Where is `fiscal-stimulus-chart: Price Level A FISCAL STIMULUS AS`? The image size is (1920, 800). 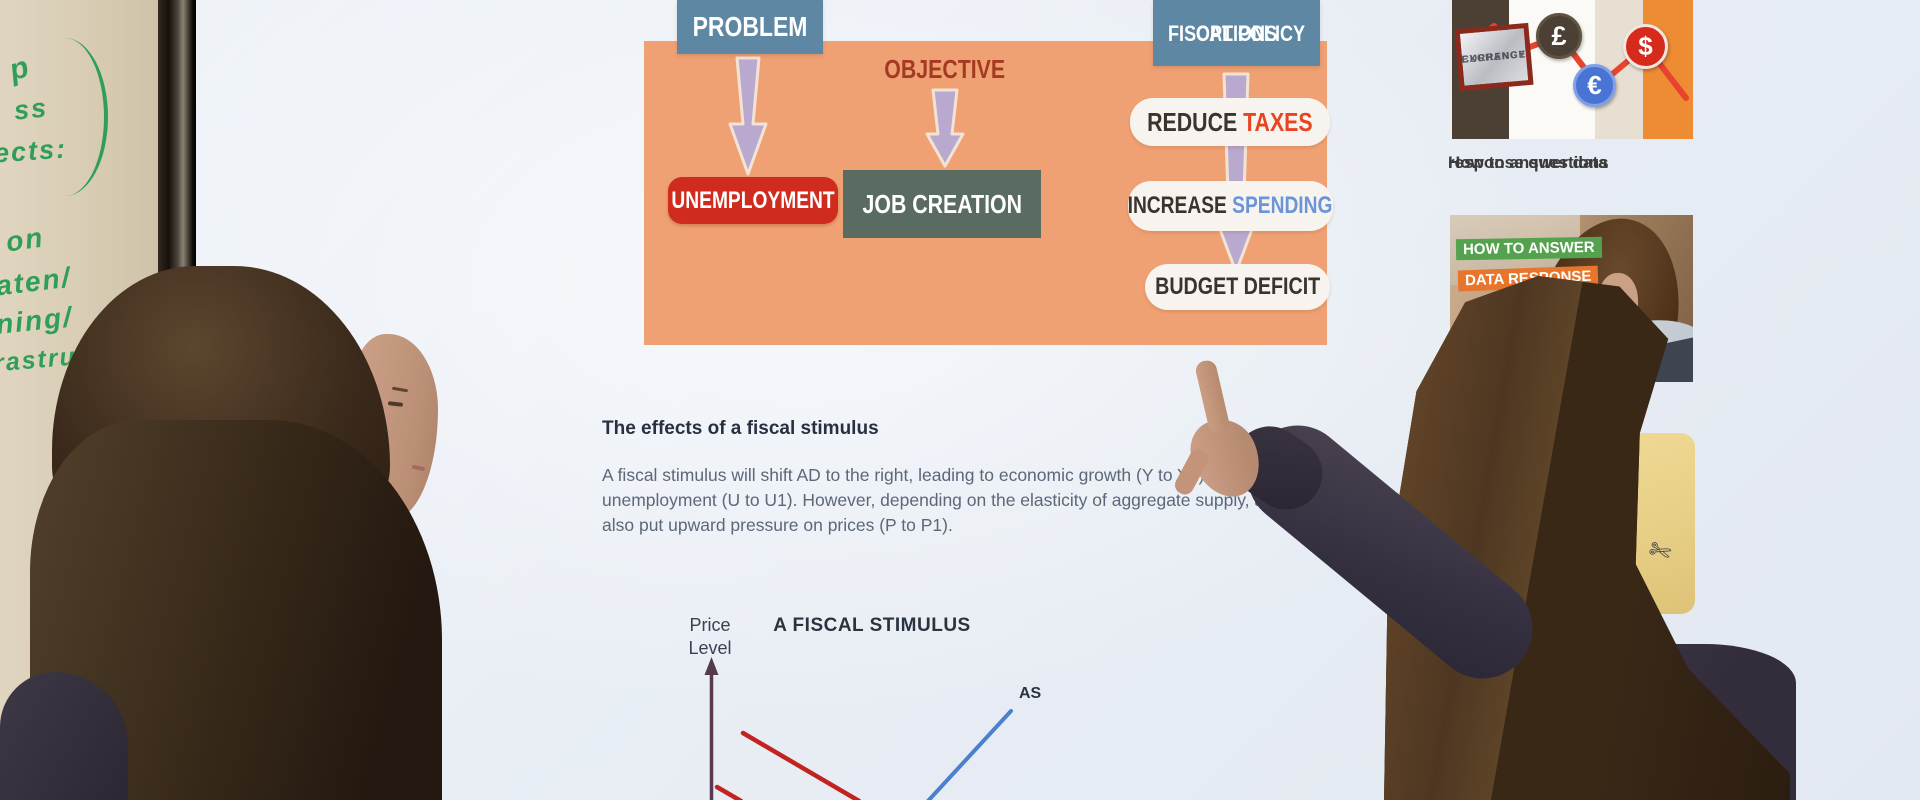 fiscal-stimulus-chart: Price Level A FISCAL STIMULUS AS is located at coordinates (865, 707).